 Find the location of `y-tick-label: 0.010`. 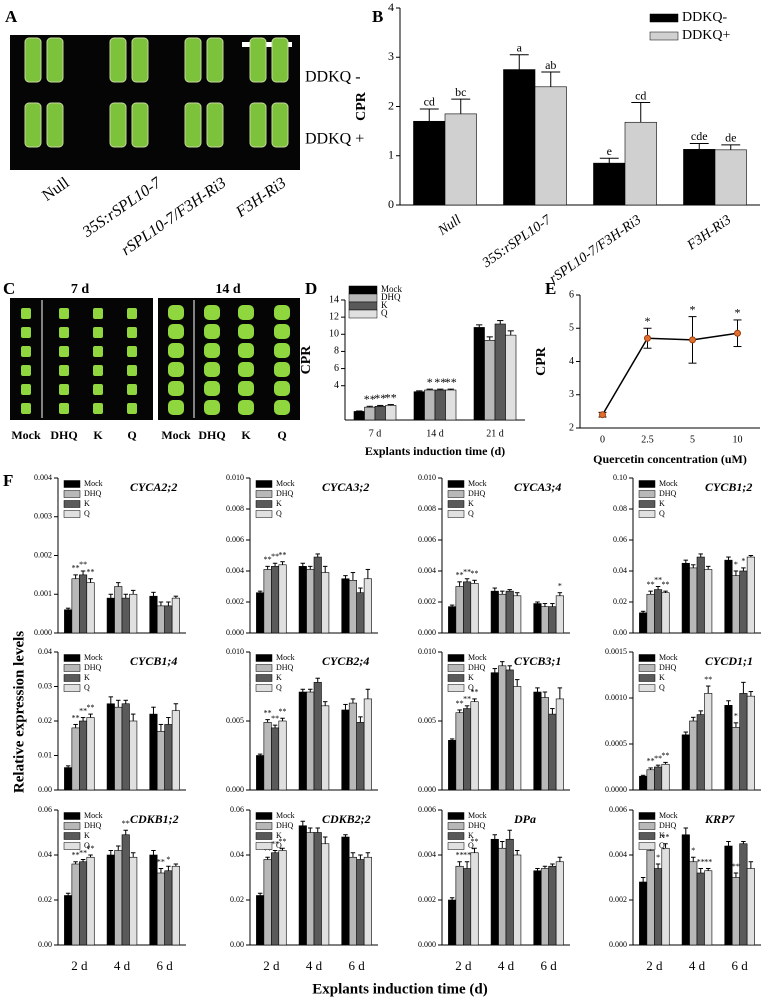

y-tick-label: 0.010 is located at coordinates (427, 477).